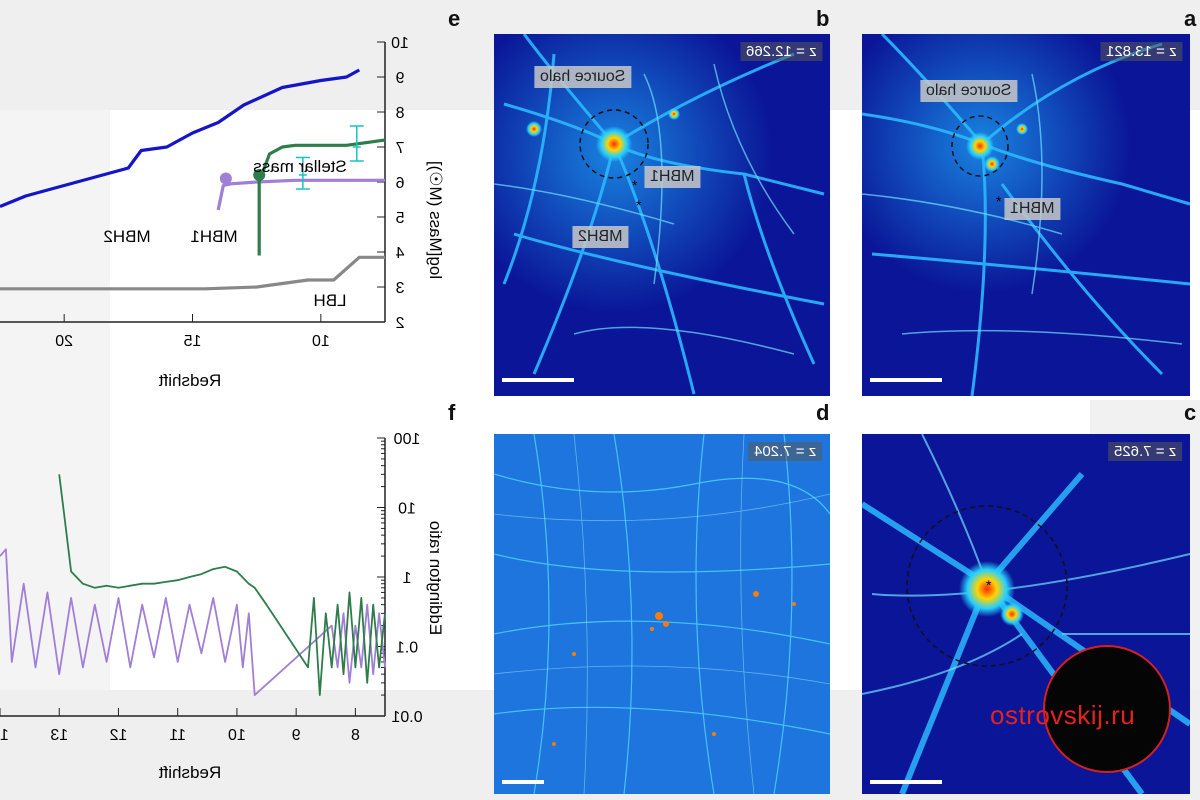 The width and height of the screenshot is (1200, 800). What do you see at coordinates (118, 735) in the screenshot?
I see `chart-f-x-tick-label: 12` at bounding box center [118, 735].